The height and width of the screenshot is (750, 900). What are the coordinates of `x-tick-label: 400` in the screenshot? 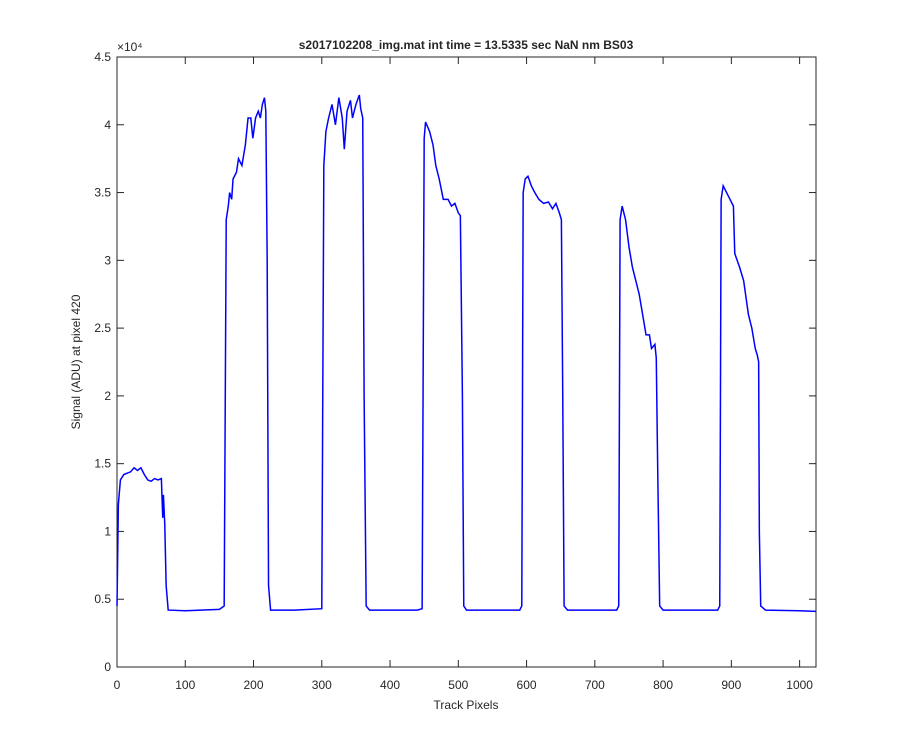 It's located at (390, 685).